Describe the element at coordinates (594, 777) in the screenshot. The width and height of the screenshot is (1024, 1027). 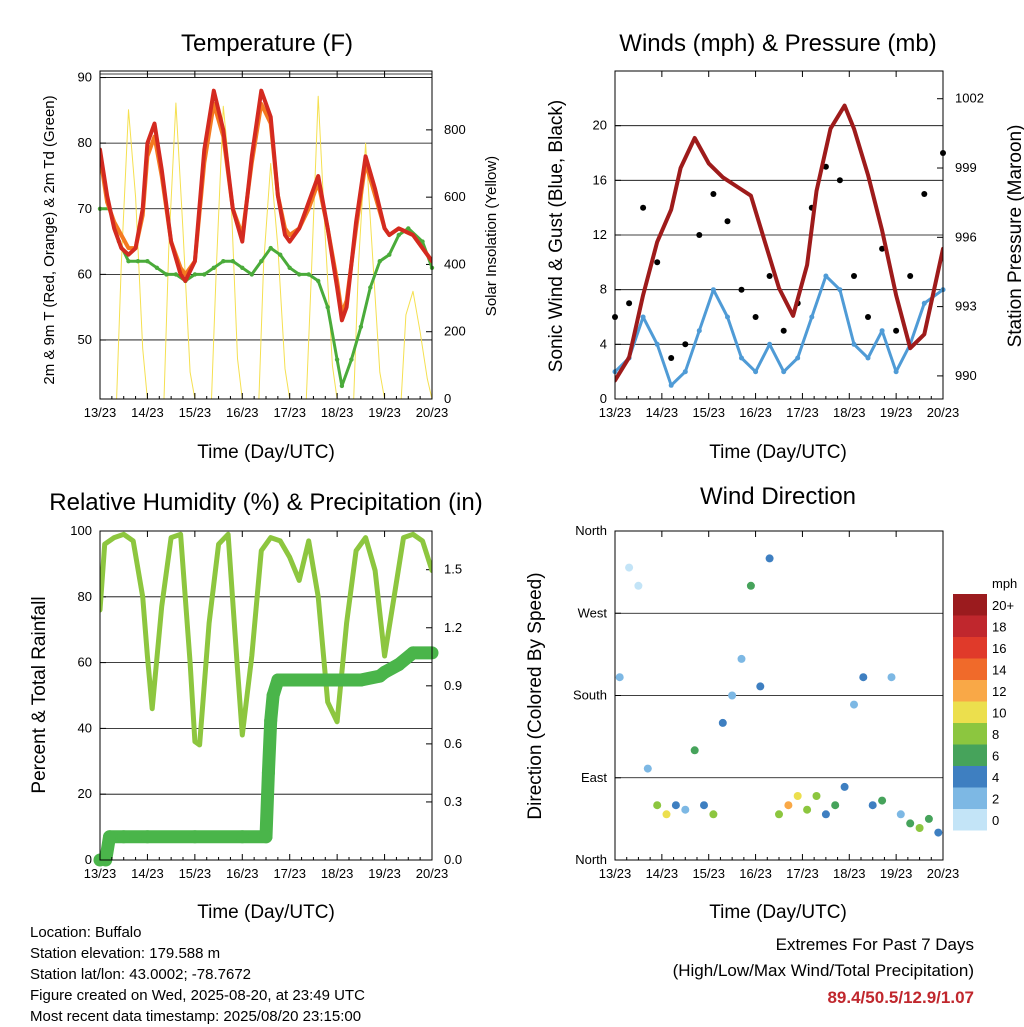
I see `direction-y-tick-label: East` at that location.